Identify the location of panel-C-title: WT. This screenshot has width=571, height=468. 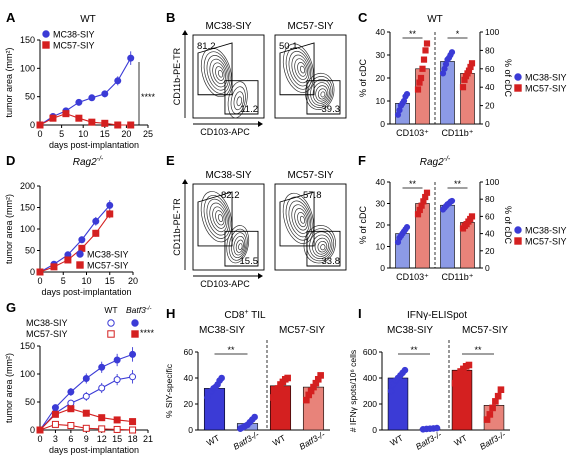
(435, 19).